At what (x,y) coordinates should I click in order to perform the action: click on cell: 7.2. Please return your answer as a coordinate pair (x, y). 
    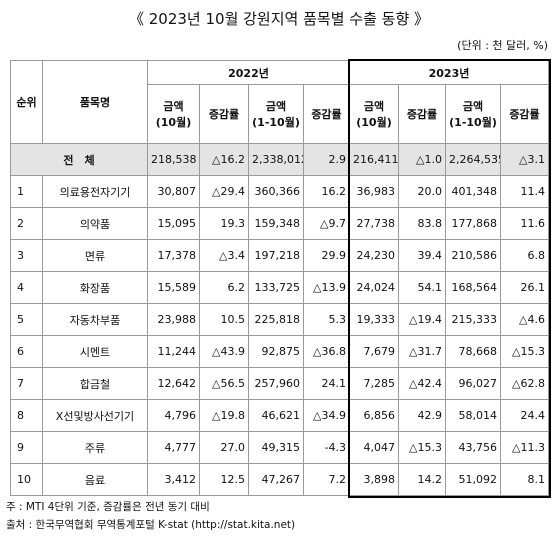
    Looking at the image, I should click on (326, 479).